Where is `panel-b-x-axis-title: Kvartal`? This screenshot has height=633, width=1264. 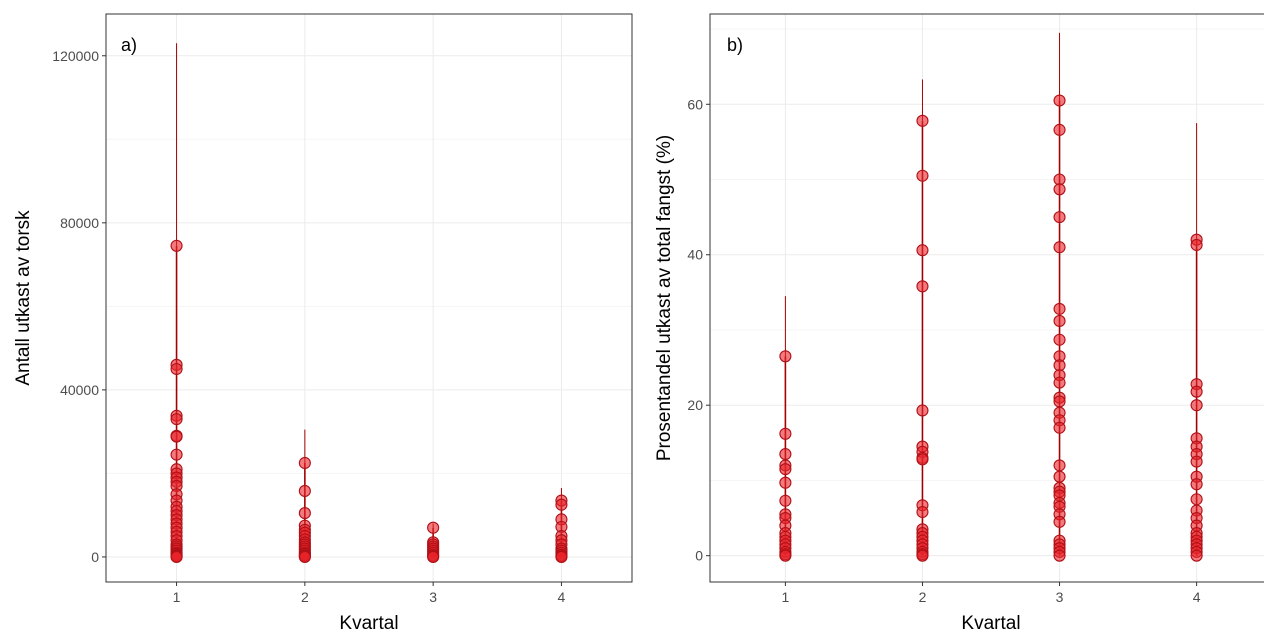
panel-b-x-axis-title: Kvartal is located at coordinates (990, 623).